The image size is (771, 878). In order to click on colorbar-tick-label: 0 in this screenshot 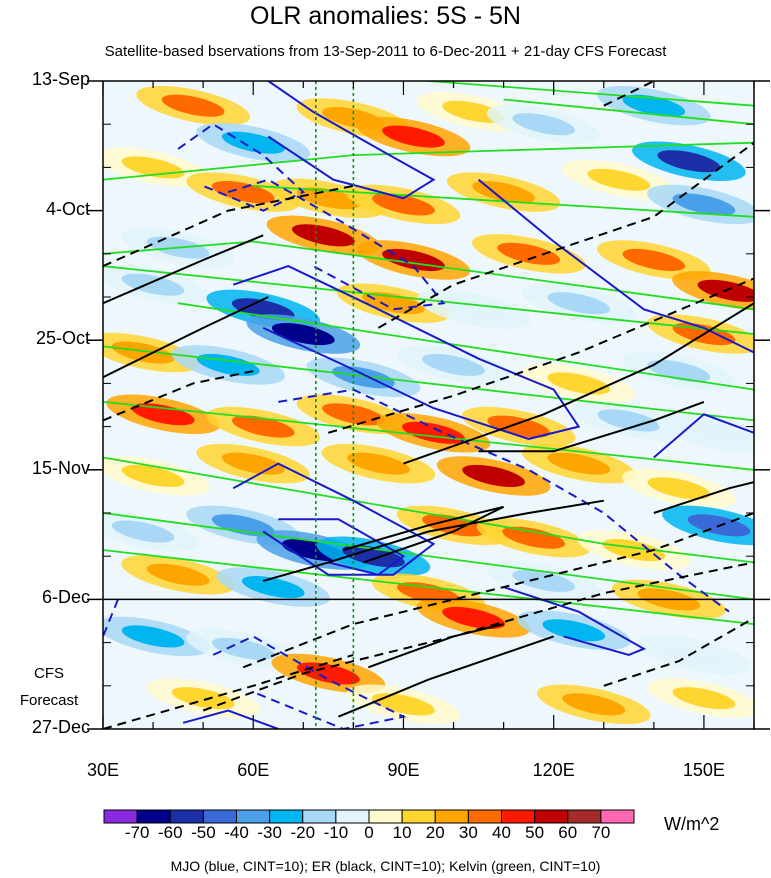, I will do `click(369, 832)`.